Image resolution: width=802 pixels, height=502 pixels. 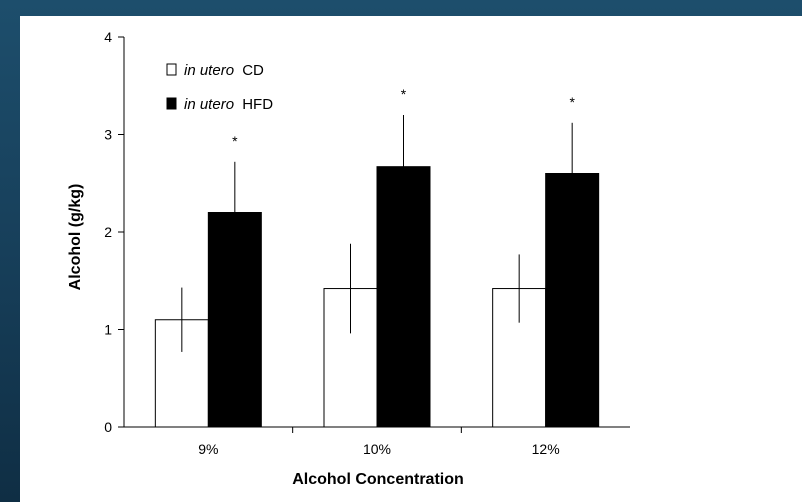 I want to click on bar-cd, so click(x=519, y=358).